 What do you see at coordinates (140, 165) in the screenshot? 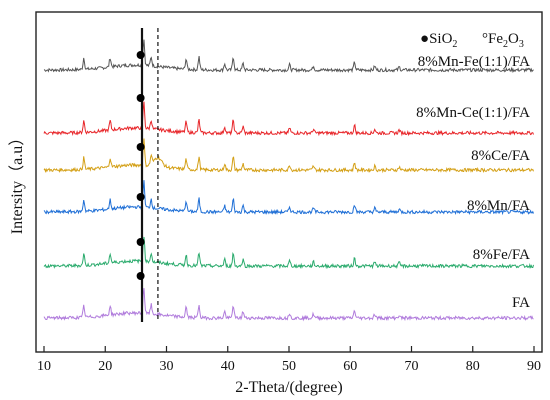
I see `marker-group` at bounding box center [140, 165].